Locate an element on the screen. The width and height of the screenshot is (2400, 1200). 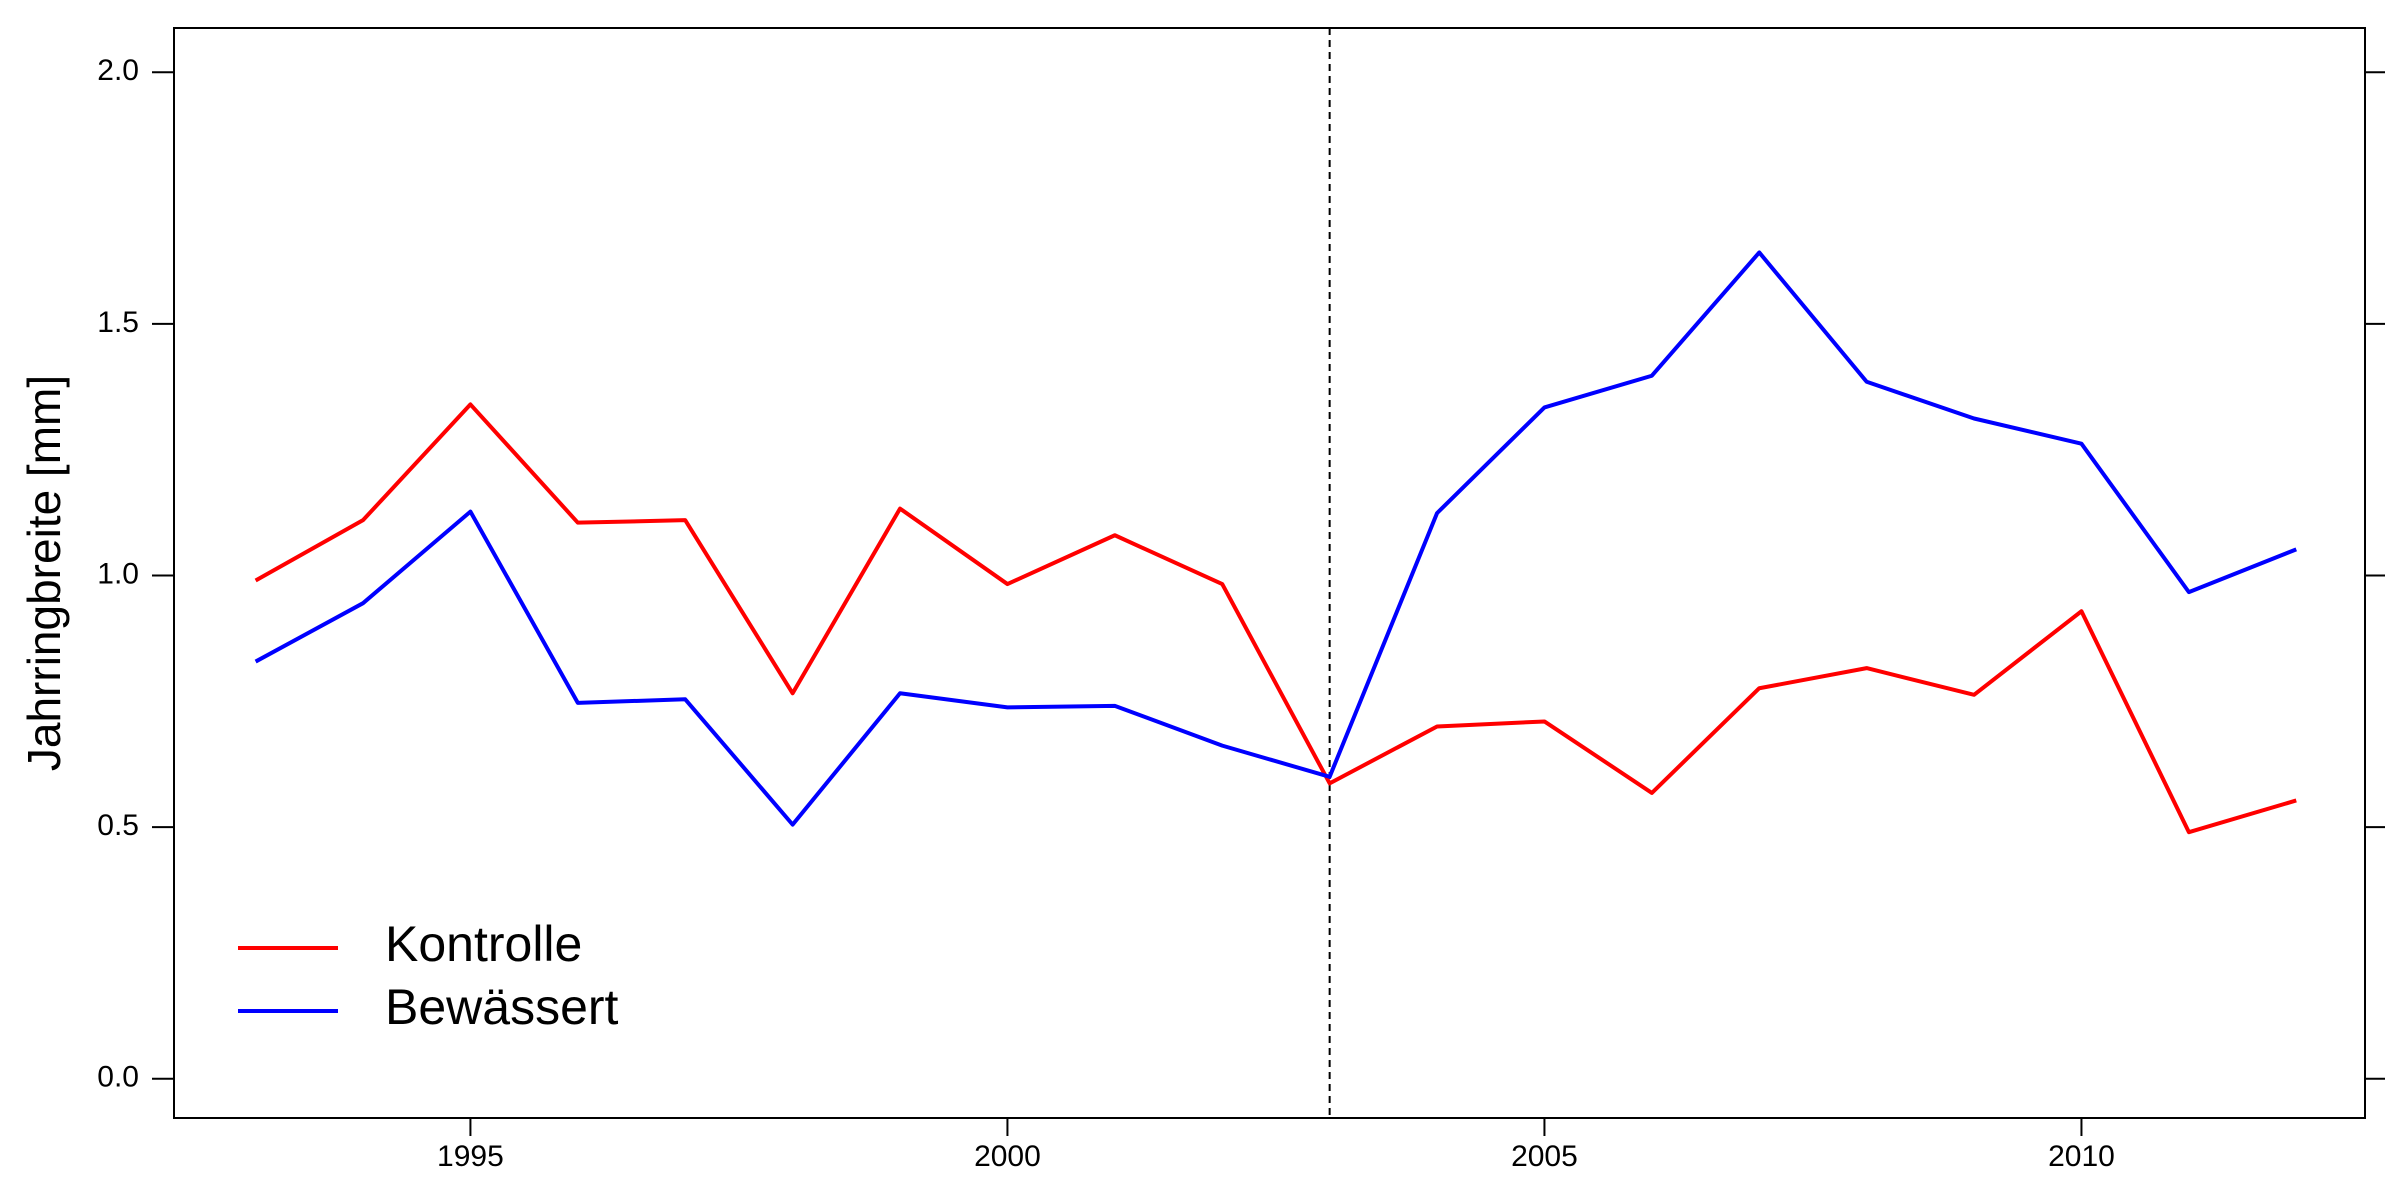
x-tick-label: 2000 is located at coordinates (1007, 1156).